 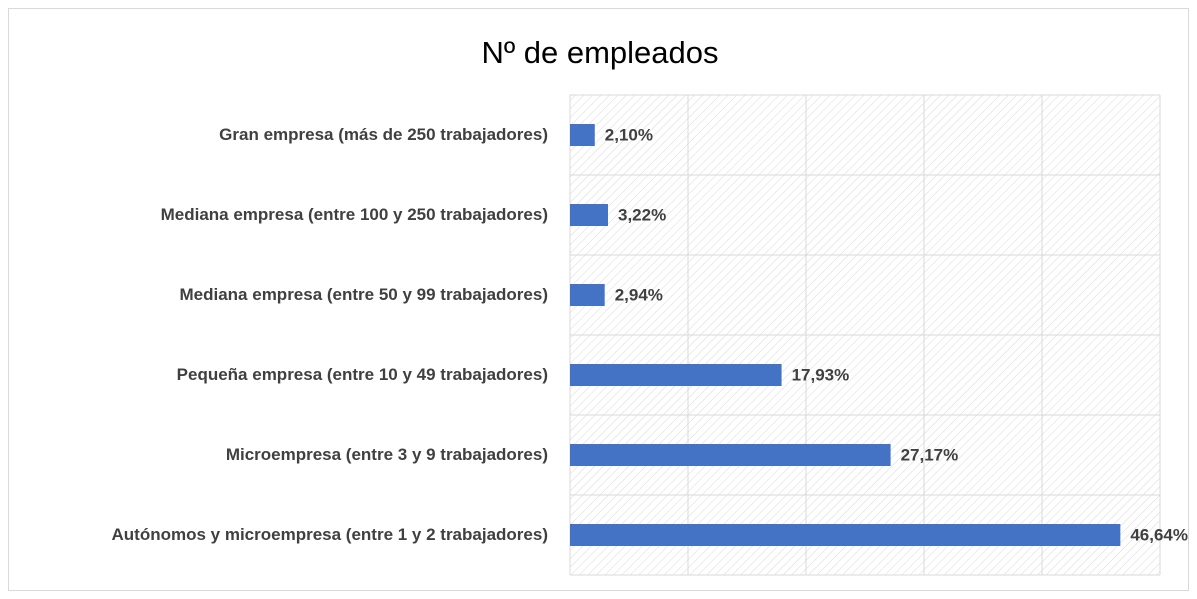 I want to click on y-tick-label: Gran empresa (más de 250 trabajadores), so click(x=383, y=134).